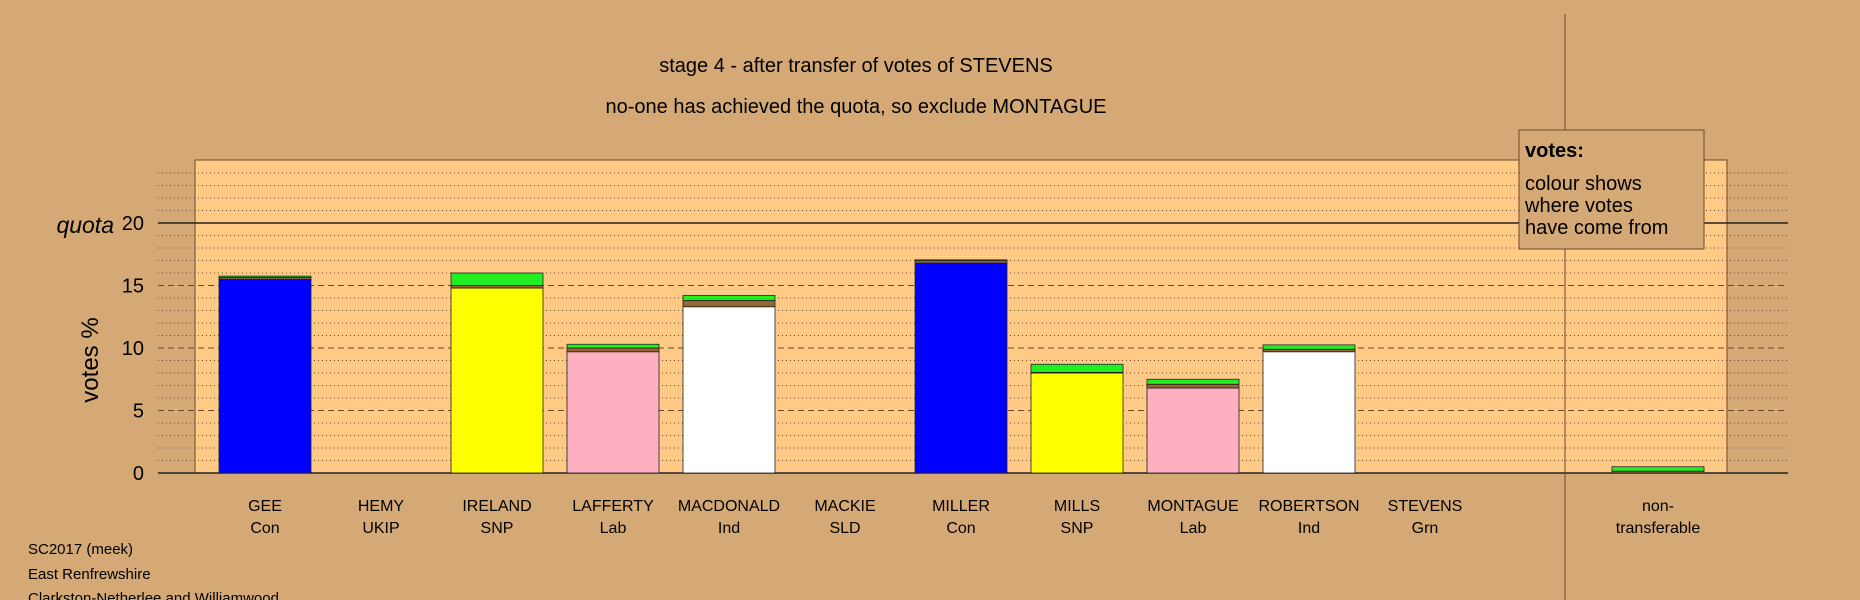 Image resolution: width=1860 pixels, height=600 pixels. Describe the element at coordinates (90, 359) in the screenshot. I see `y-axis-label: votes %` at that location.